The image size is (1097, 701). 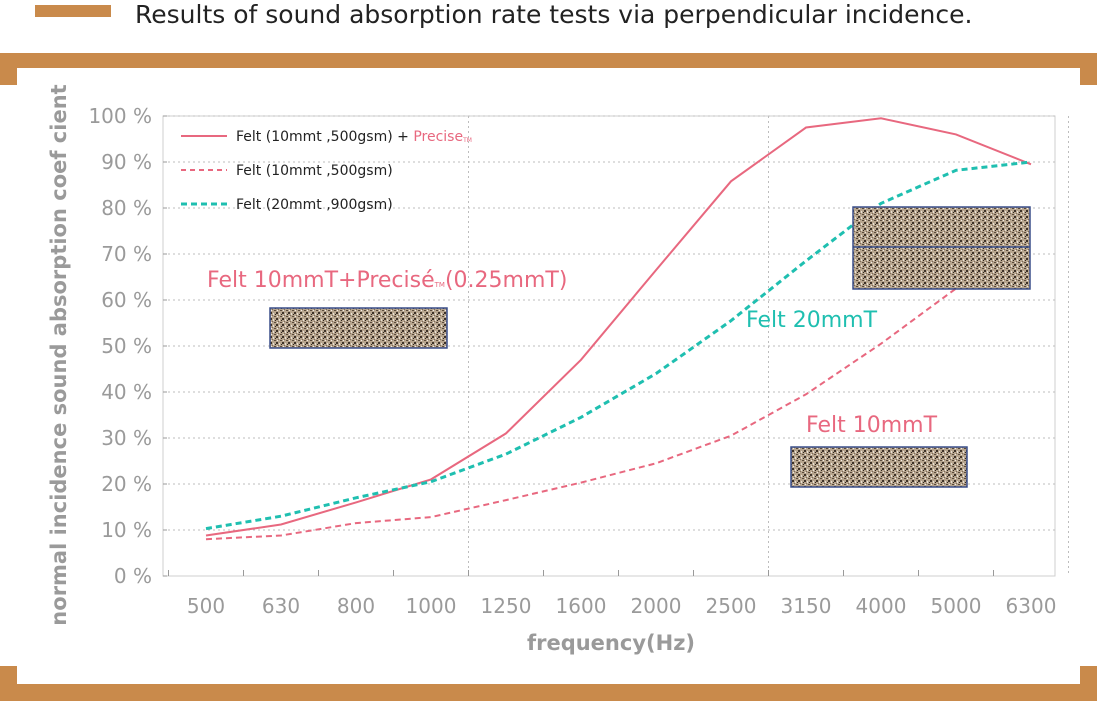 What do you see at coordinates (872, 425) in the screenshot?
I see `annotation-felt-10mm: Felt 10mmT` at bounding box center [872, 425].